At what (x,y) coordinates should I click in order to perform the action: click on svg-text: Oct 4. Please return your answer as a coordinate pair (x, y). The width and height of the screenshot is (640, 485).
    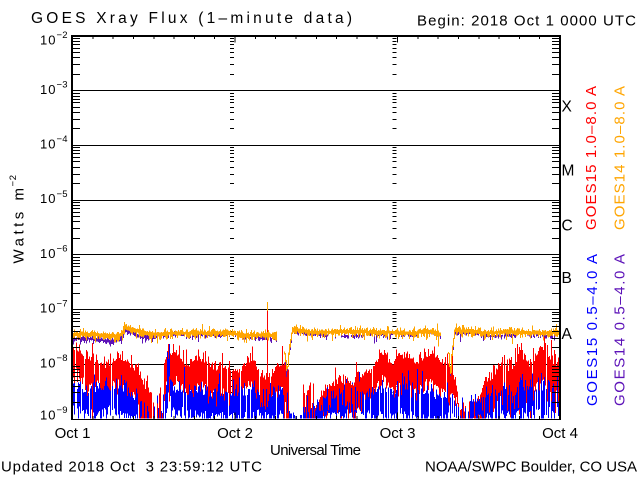
    Looking at the image, I should click on (560, 433).